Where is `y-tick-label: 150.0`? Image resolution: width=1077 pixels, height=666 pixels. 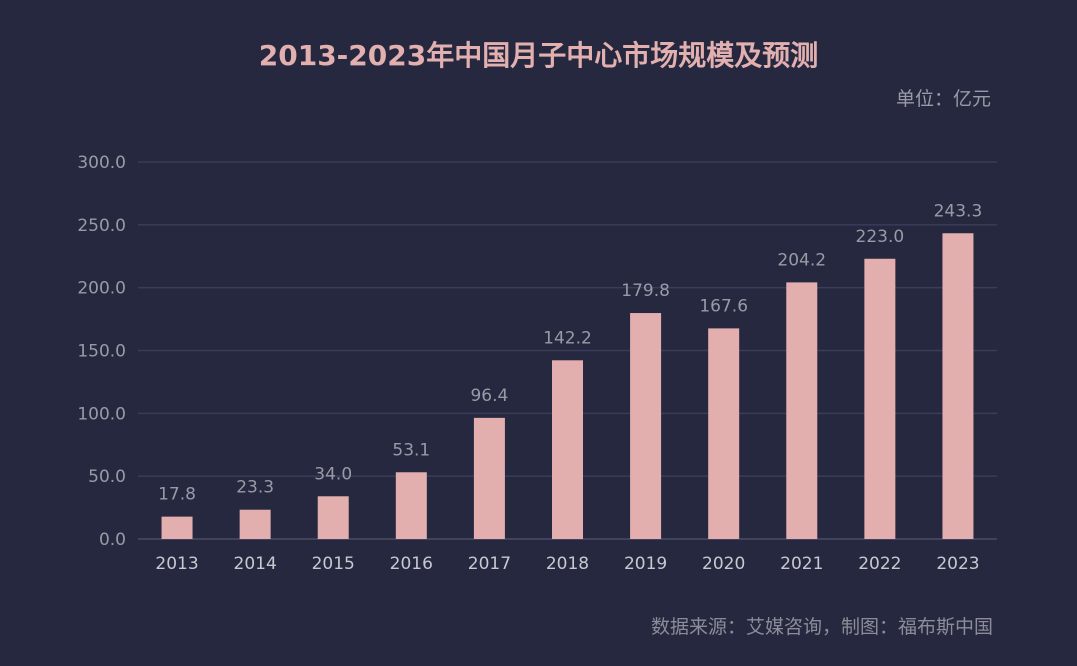
y-tick-label: 150.0 is located at coordinates (101, 352).